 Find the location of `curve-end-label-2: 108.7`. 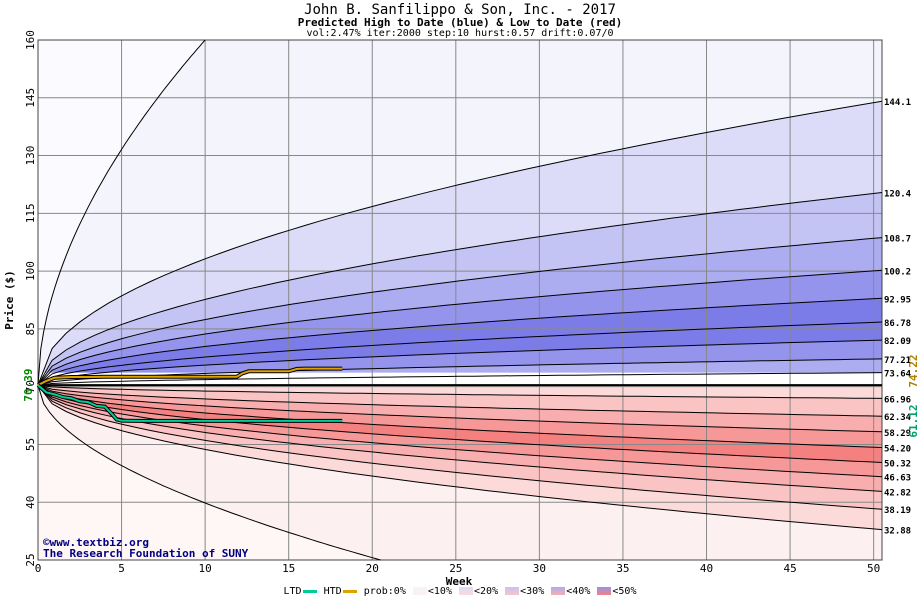

curve-end-label-2: 108.7 is located at coordinates (897, 240).